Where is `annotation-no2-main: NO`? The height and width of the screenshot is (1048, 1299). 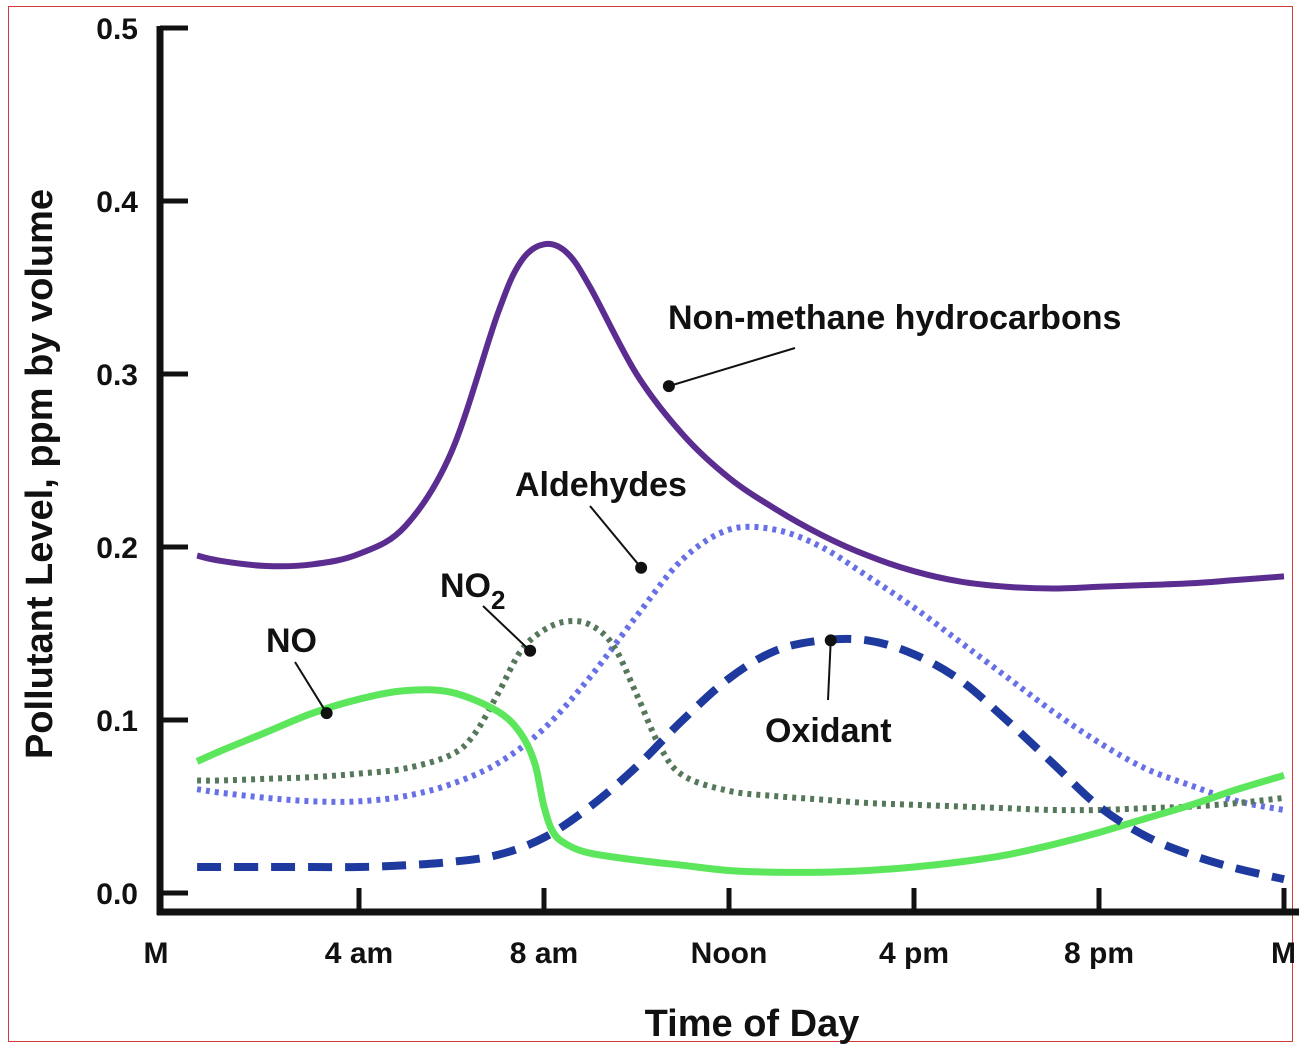 annotation-no2-main: NO is located at coordinates (465, 586).